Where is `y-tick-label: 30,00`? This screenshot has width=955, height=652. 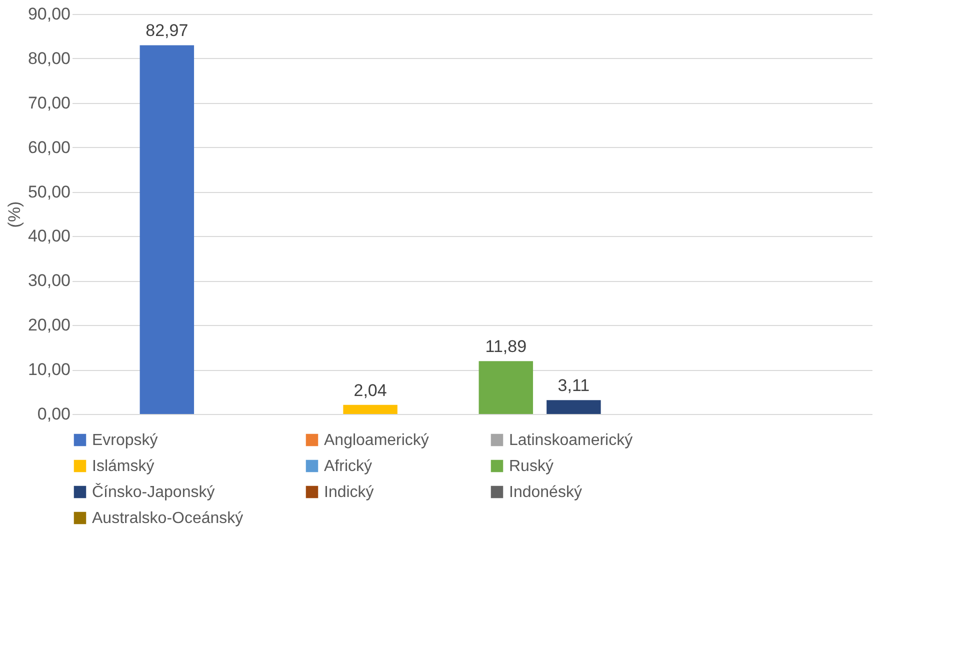 y-tick-label: 30,00 is located at coordinates (49, 280).